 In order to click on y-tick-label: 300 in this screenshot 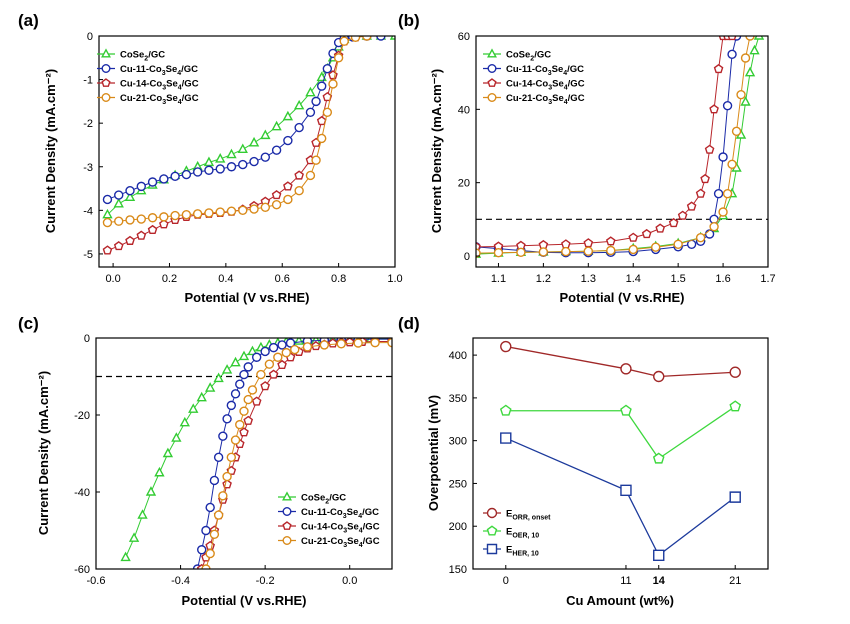, I will do `click(458, 442)`.